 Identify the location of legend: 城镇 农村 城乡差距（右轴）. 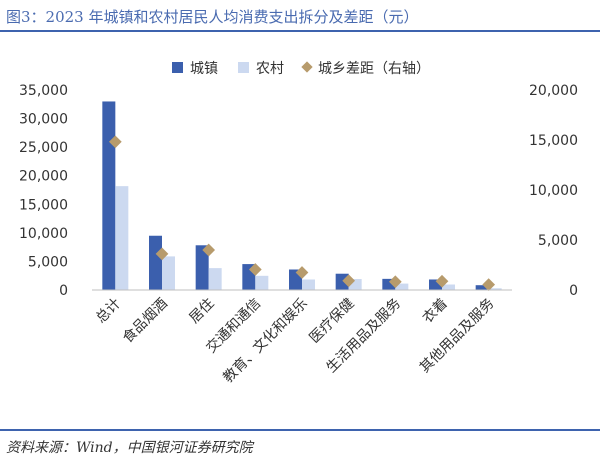
(301, 69).